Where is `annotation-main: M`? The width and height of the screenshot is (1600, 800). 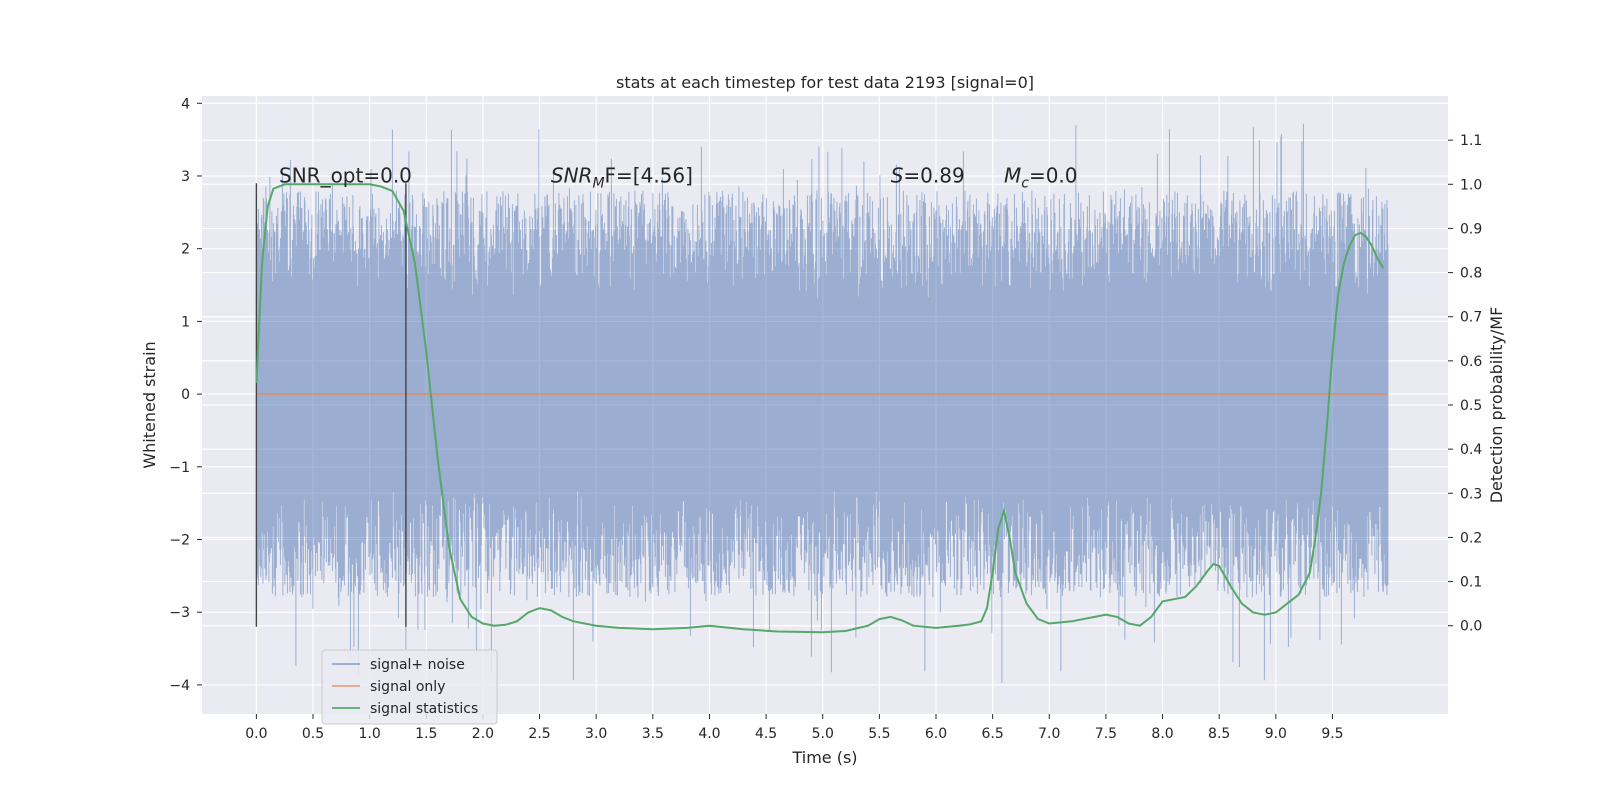 annotation-main: M is located at coordinates (1012, 175).